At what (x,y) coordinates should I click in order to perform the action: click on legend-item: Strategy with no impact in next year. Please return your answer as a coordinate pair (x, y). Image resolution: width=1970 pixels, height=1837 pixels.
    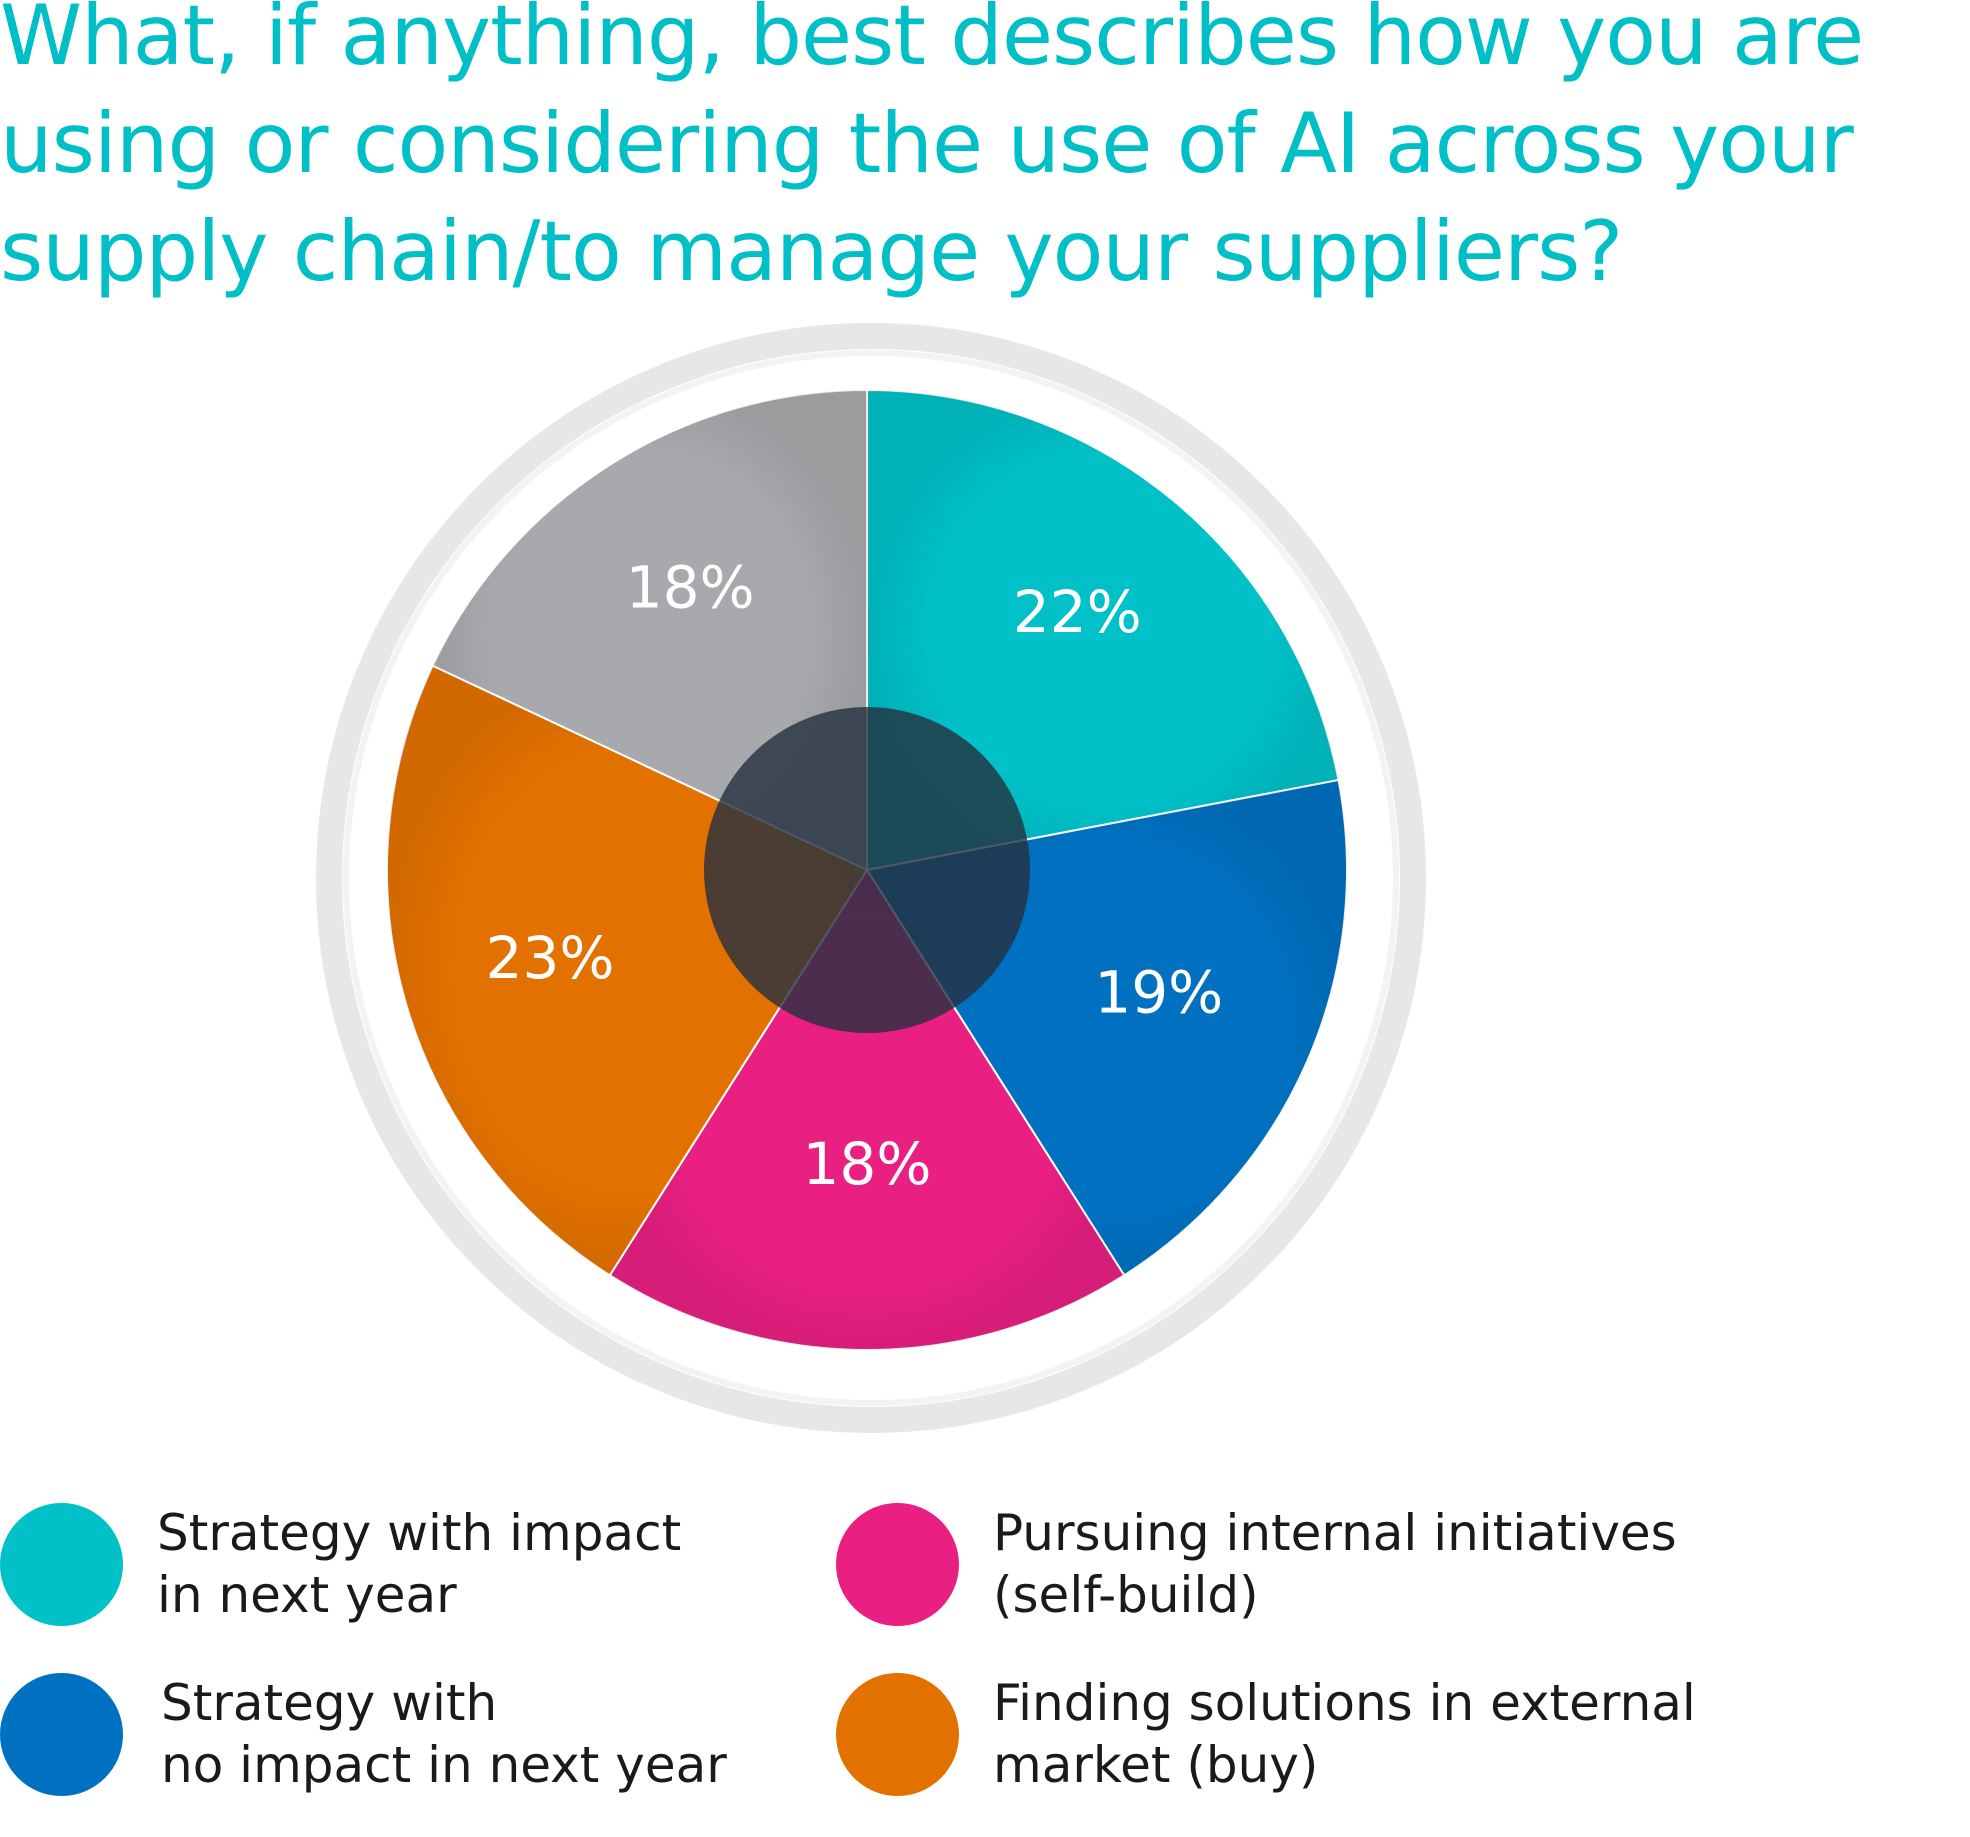
    Looking at the image, I should click on (363, 1734).